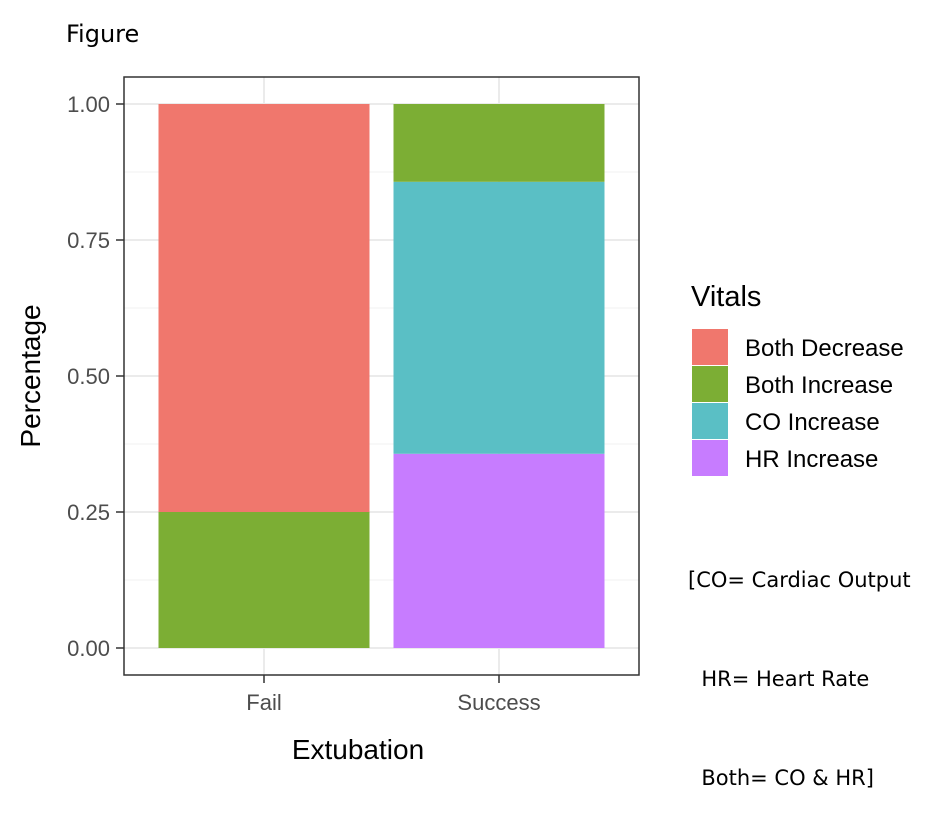 The height and width of the screenshot is (828, 952). I want to click on legend-title: Vitals, so click(726, 297).